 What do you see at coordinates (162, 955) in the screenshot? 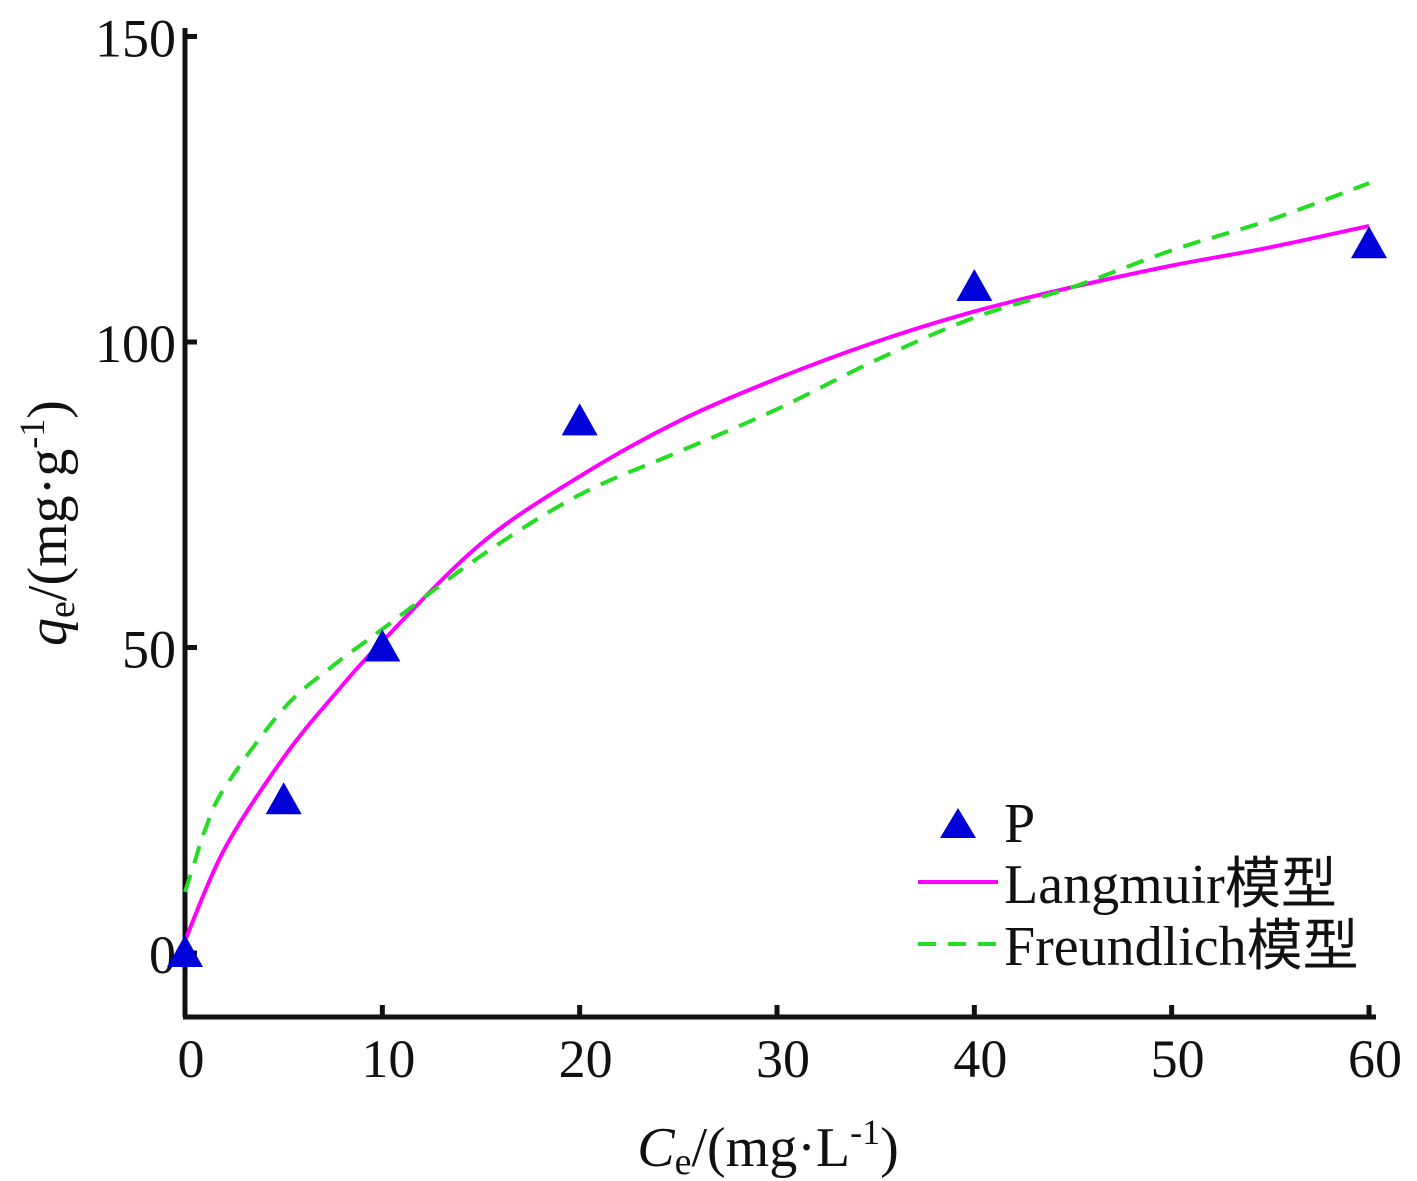
I see `y-tick-label: 0` at bounding box center [162, 955].